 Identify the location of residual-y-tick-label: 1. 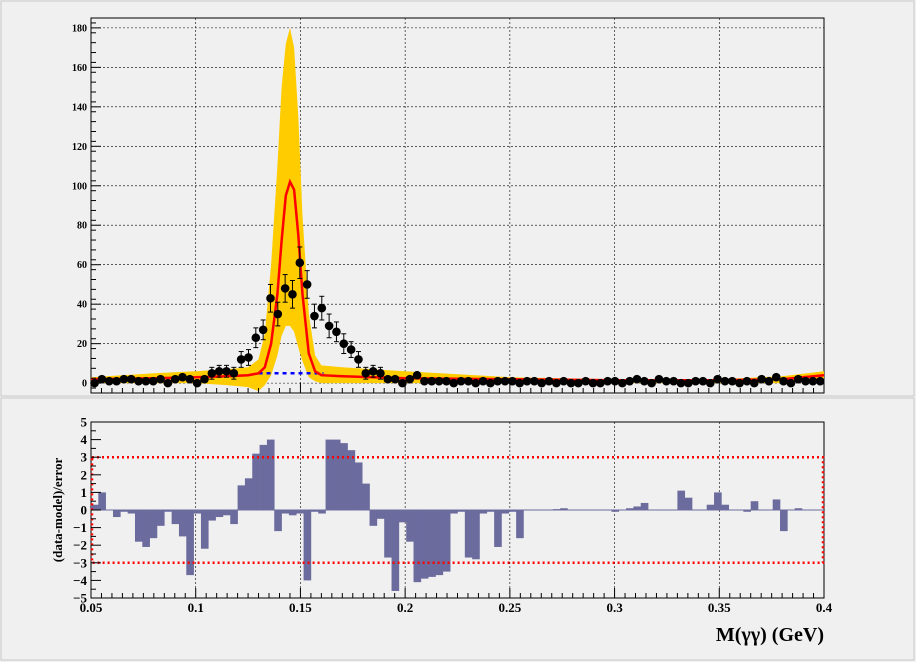
(84, 492).